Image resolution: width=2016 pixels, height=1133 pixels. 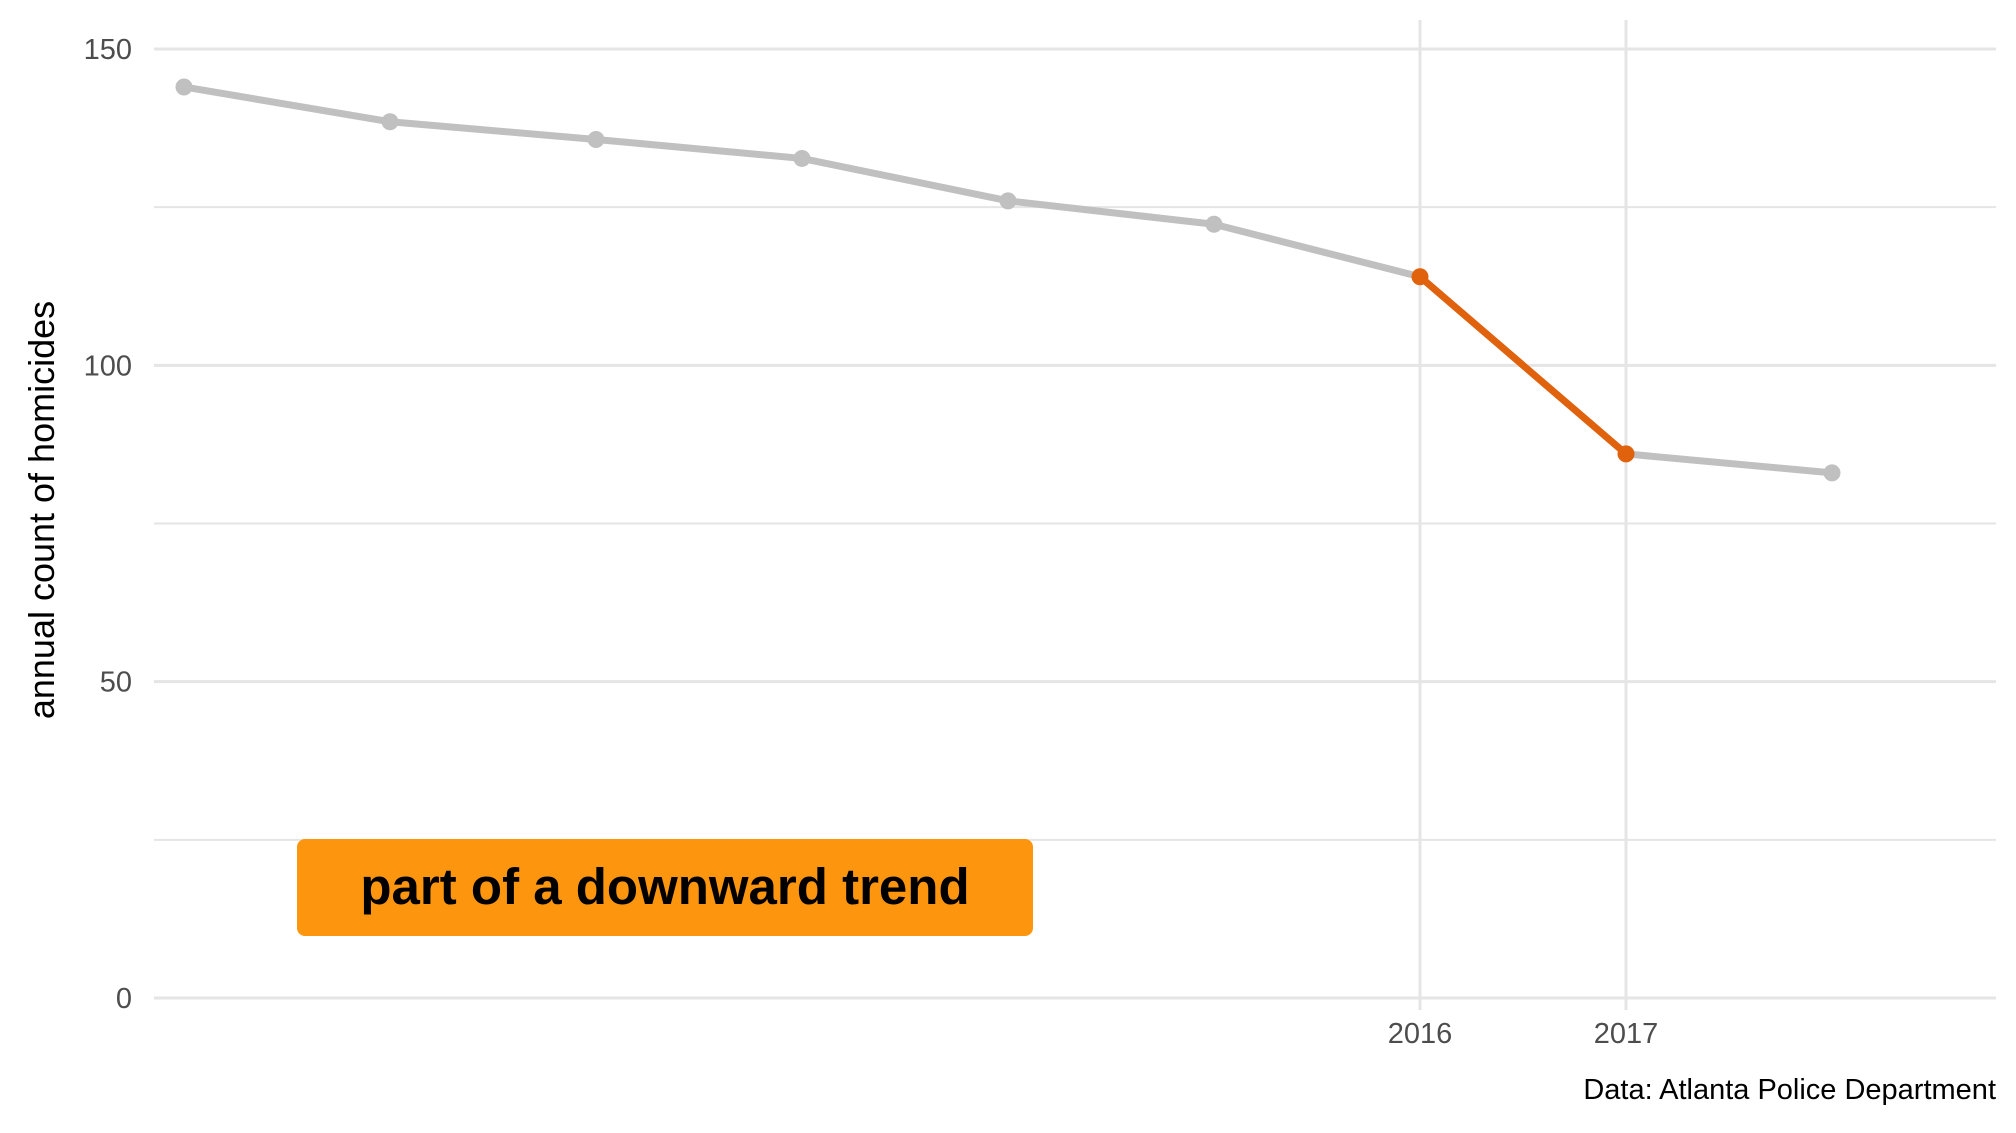 I want to click on y-tick-label: 150, so click(x=108, y=50).